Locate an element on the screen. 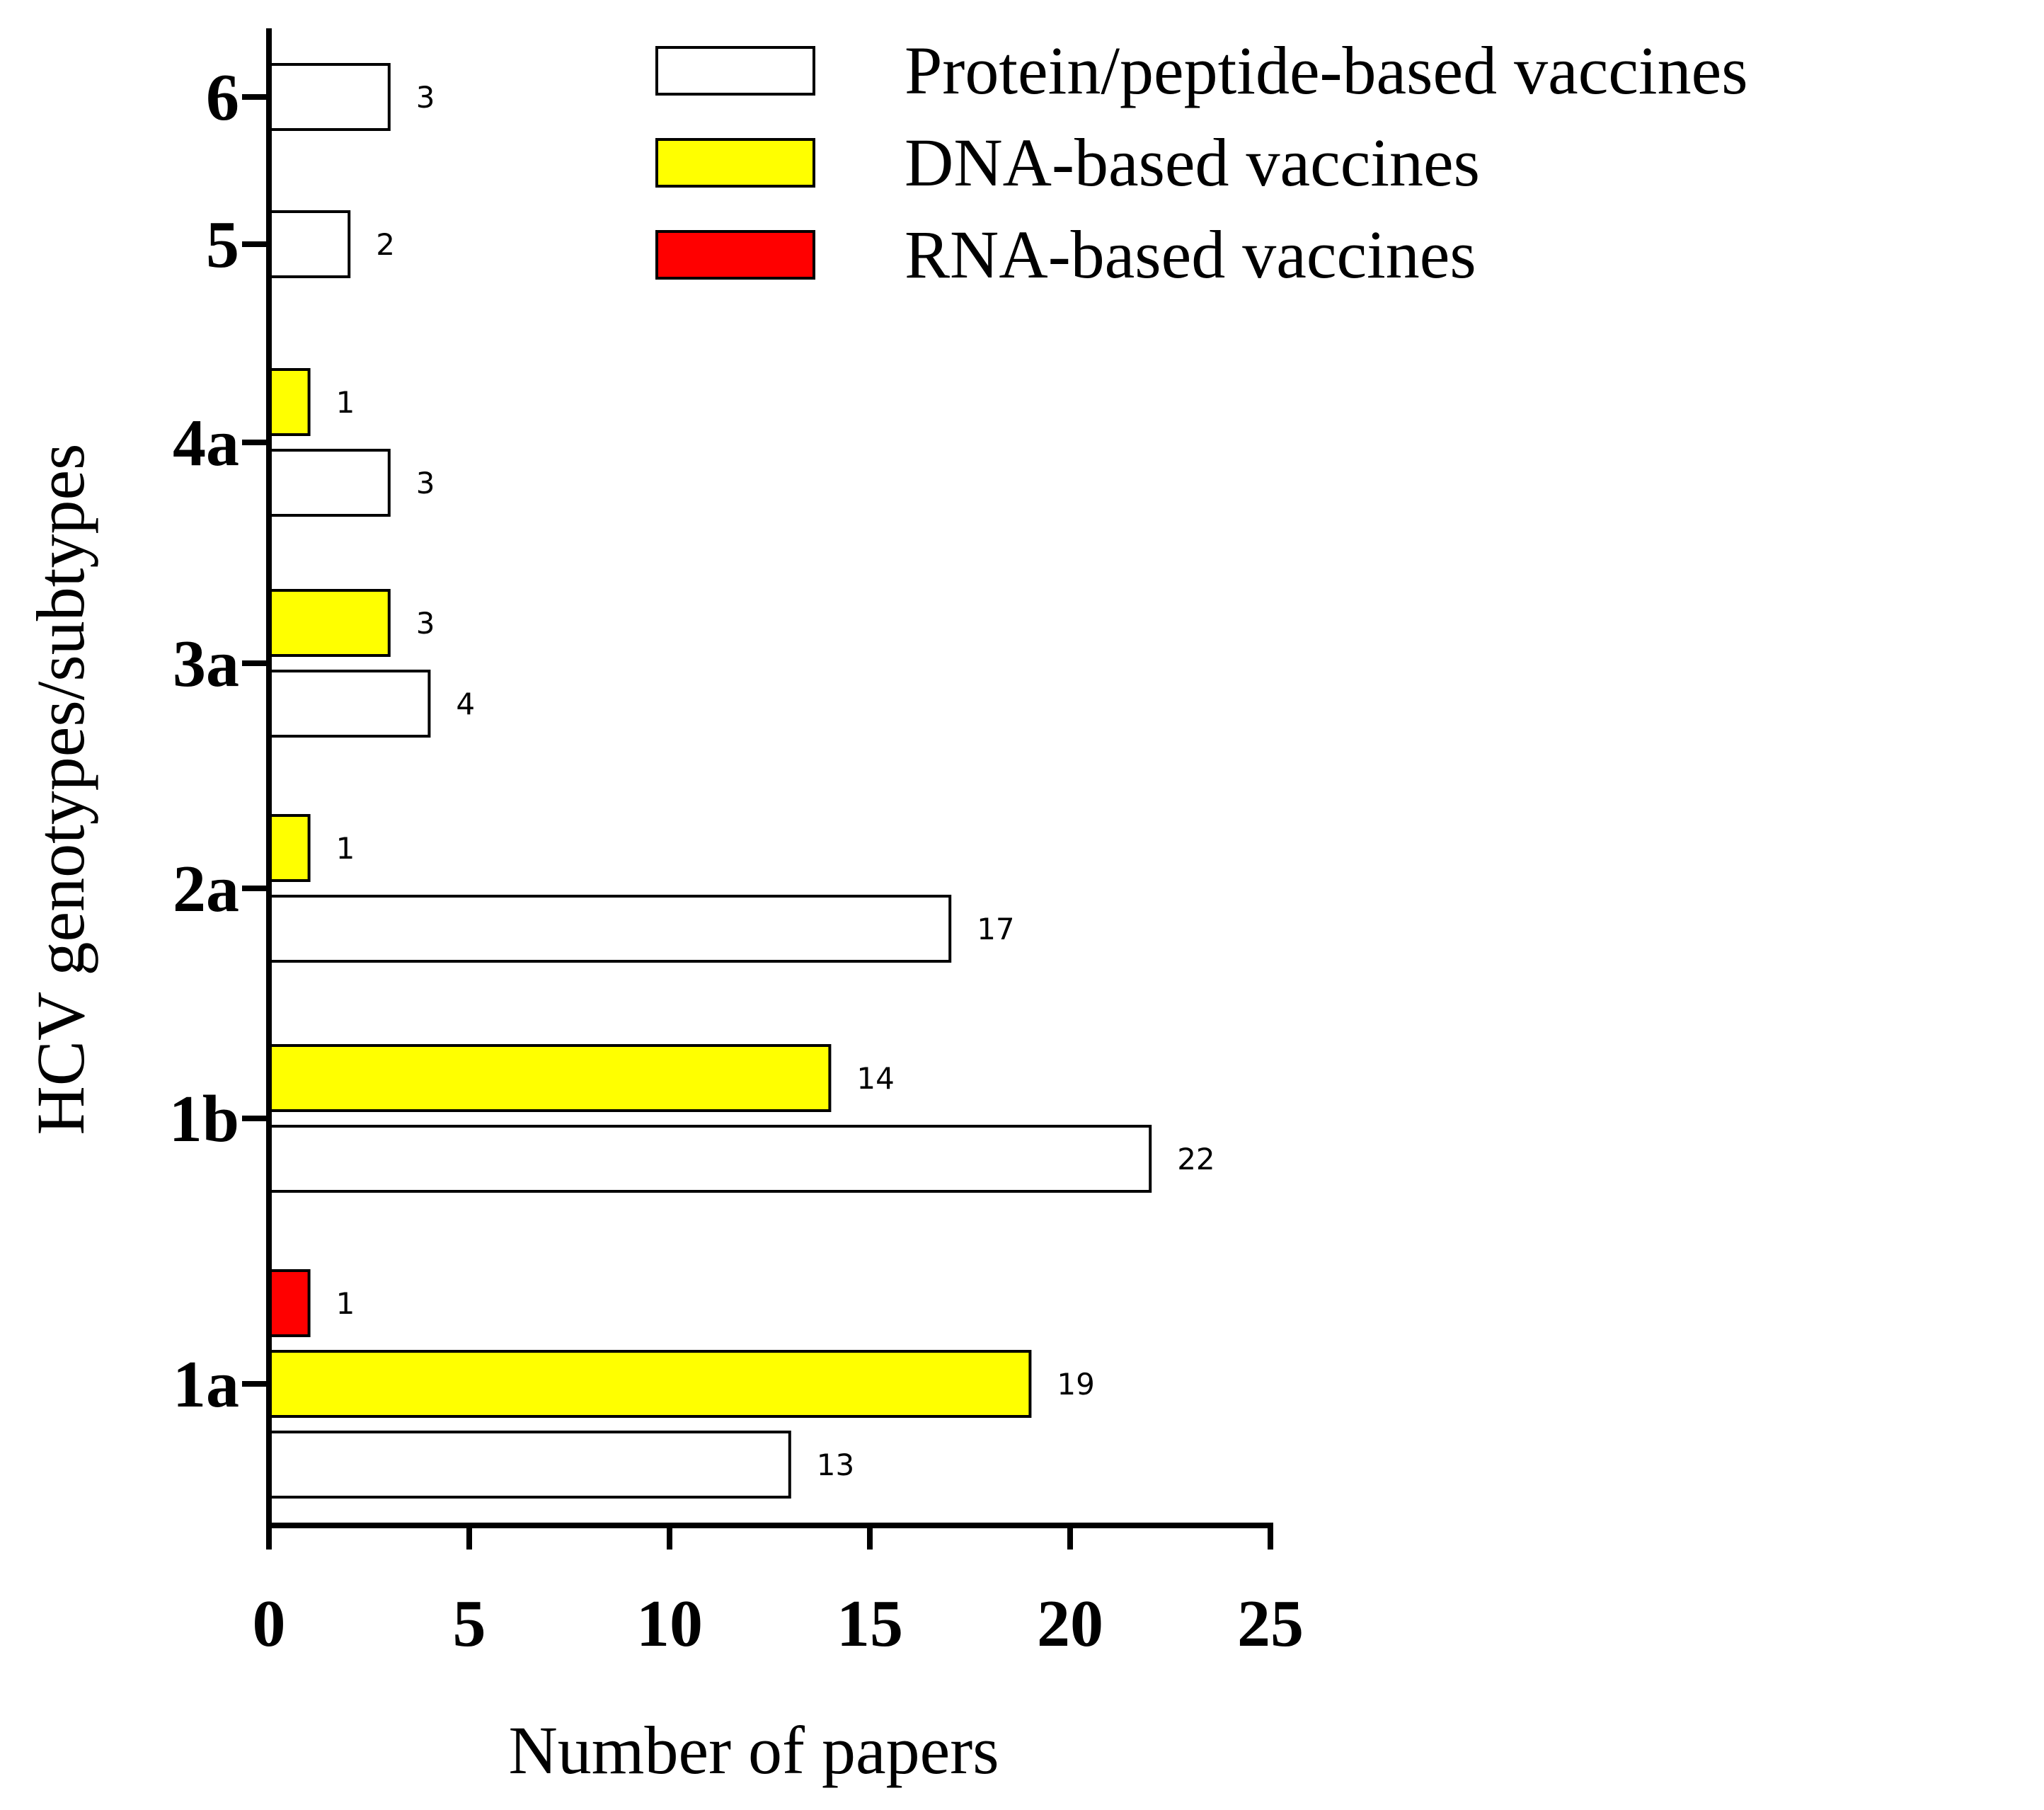 The height and width of the screenshot is (1810, 2044). data-label-4a-0: 3 is located at coordinates (425, 483).